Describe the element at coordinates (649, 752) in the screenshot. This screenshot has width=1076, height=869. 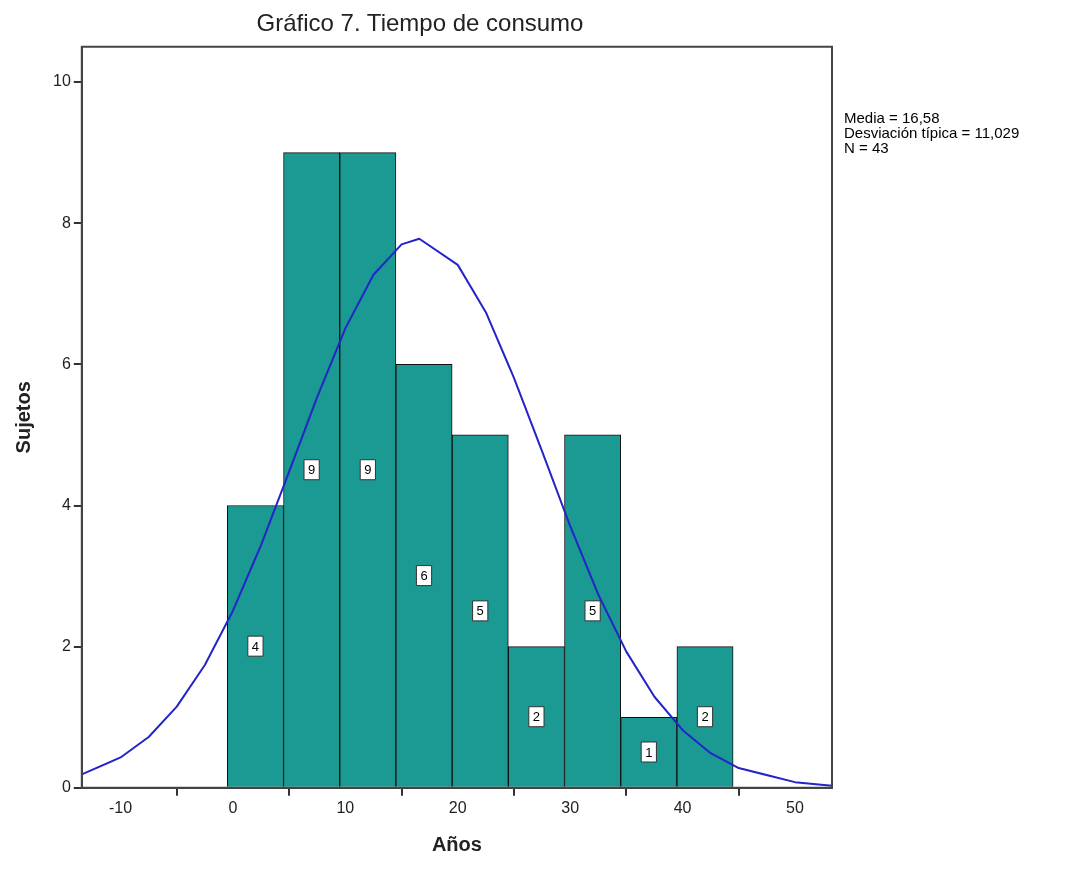
I see `data-label: 1` at that location.